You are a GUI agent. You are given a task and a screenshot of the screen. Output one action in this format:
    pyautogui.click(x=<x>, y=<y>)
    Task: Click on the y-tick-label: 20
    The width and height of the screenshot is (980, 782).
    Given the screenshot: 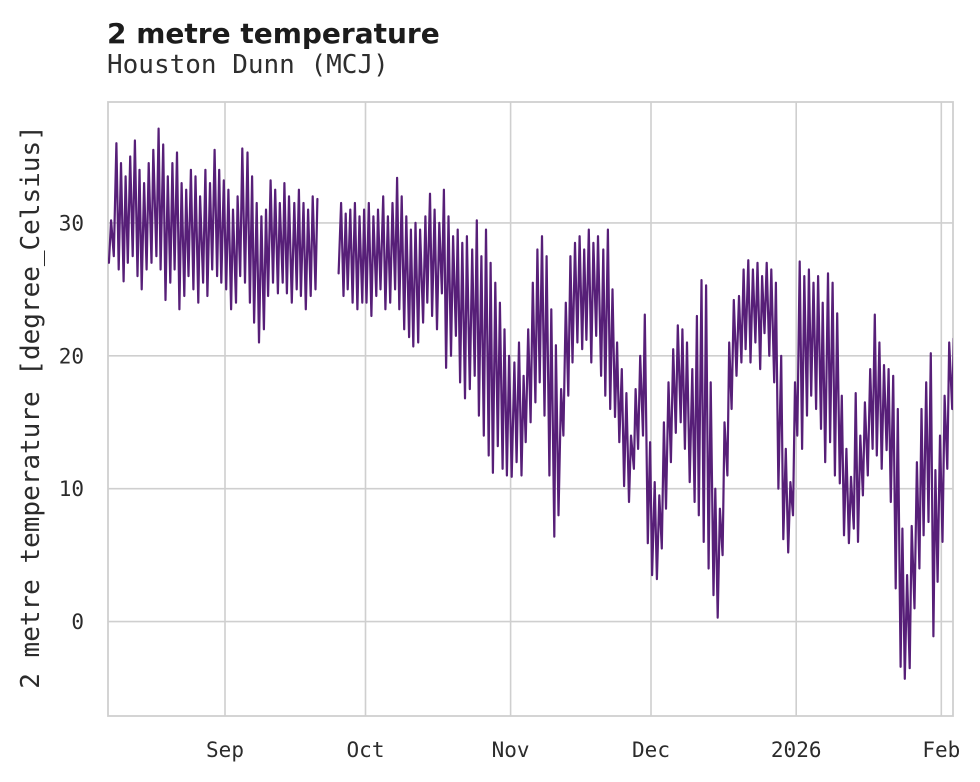 What is the action you would take?
    pyautogui.click(x=71, y=356)
    